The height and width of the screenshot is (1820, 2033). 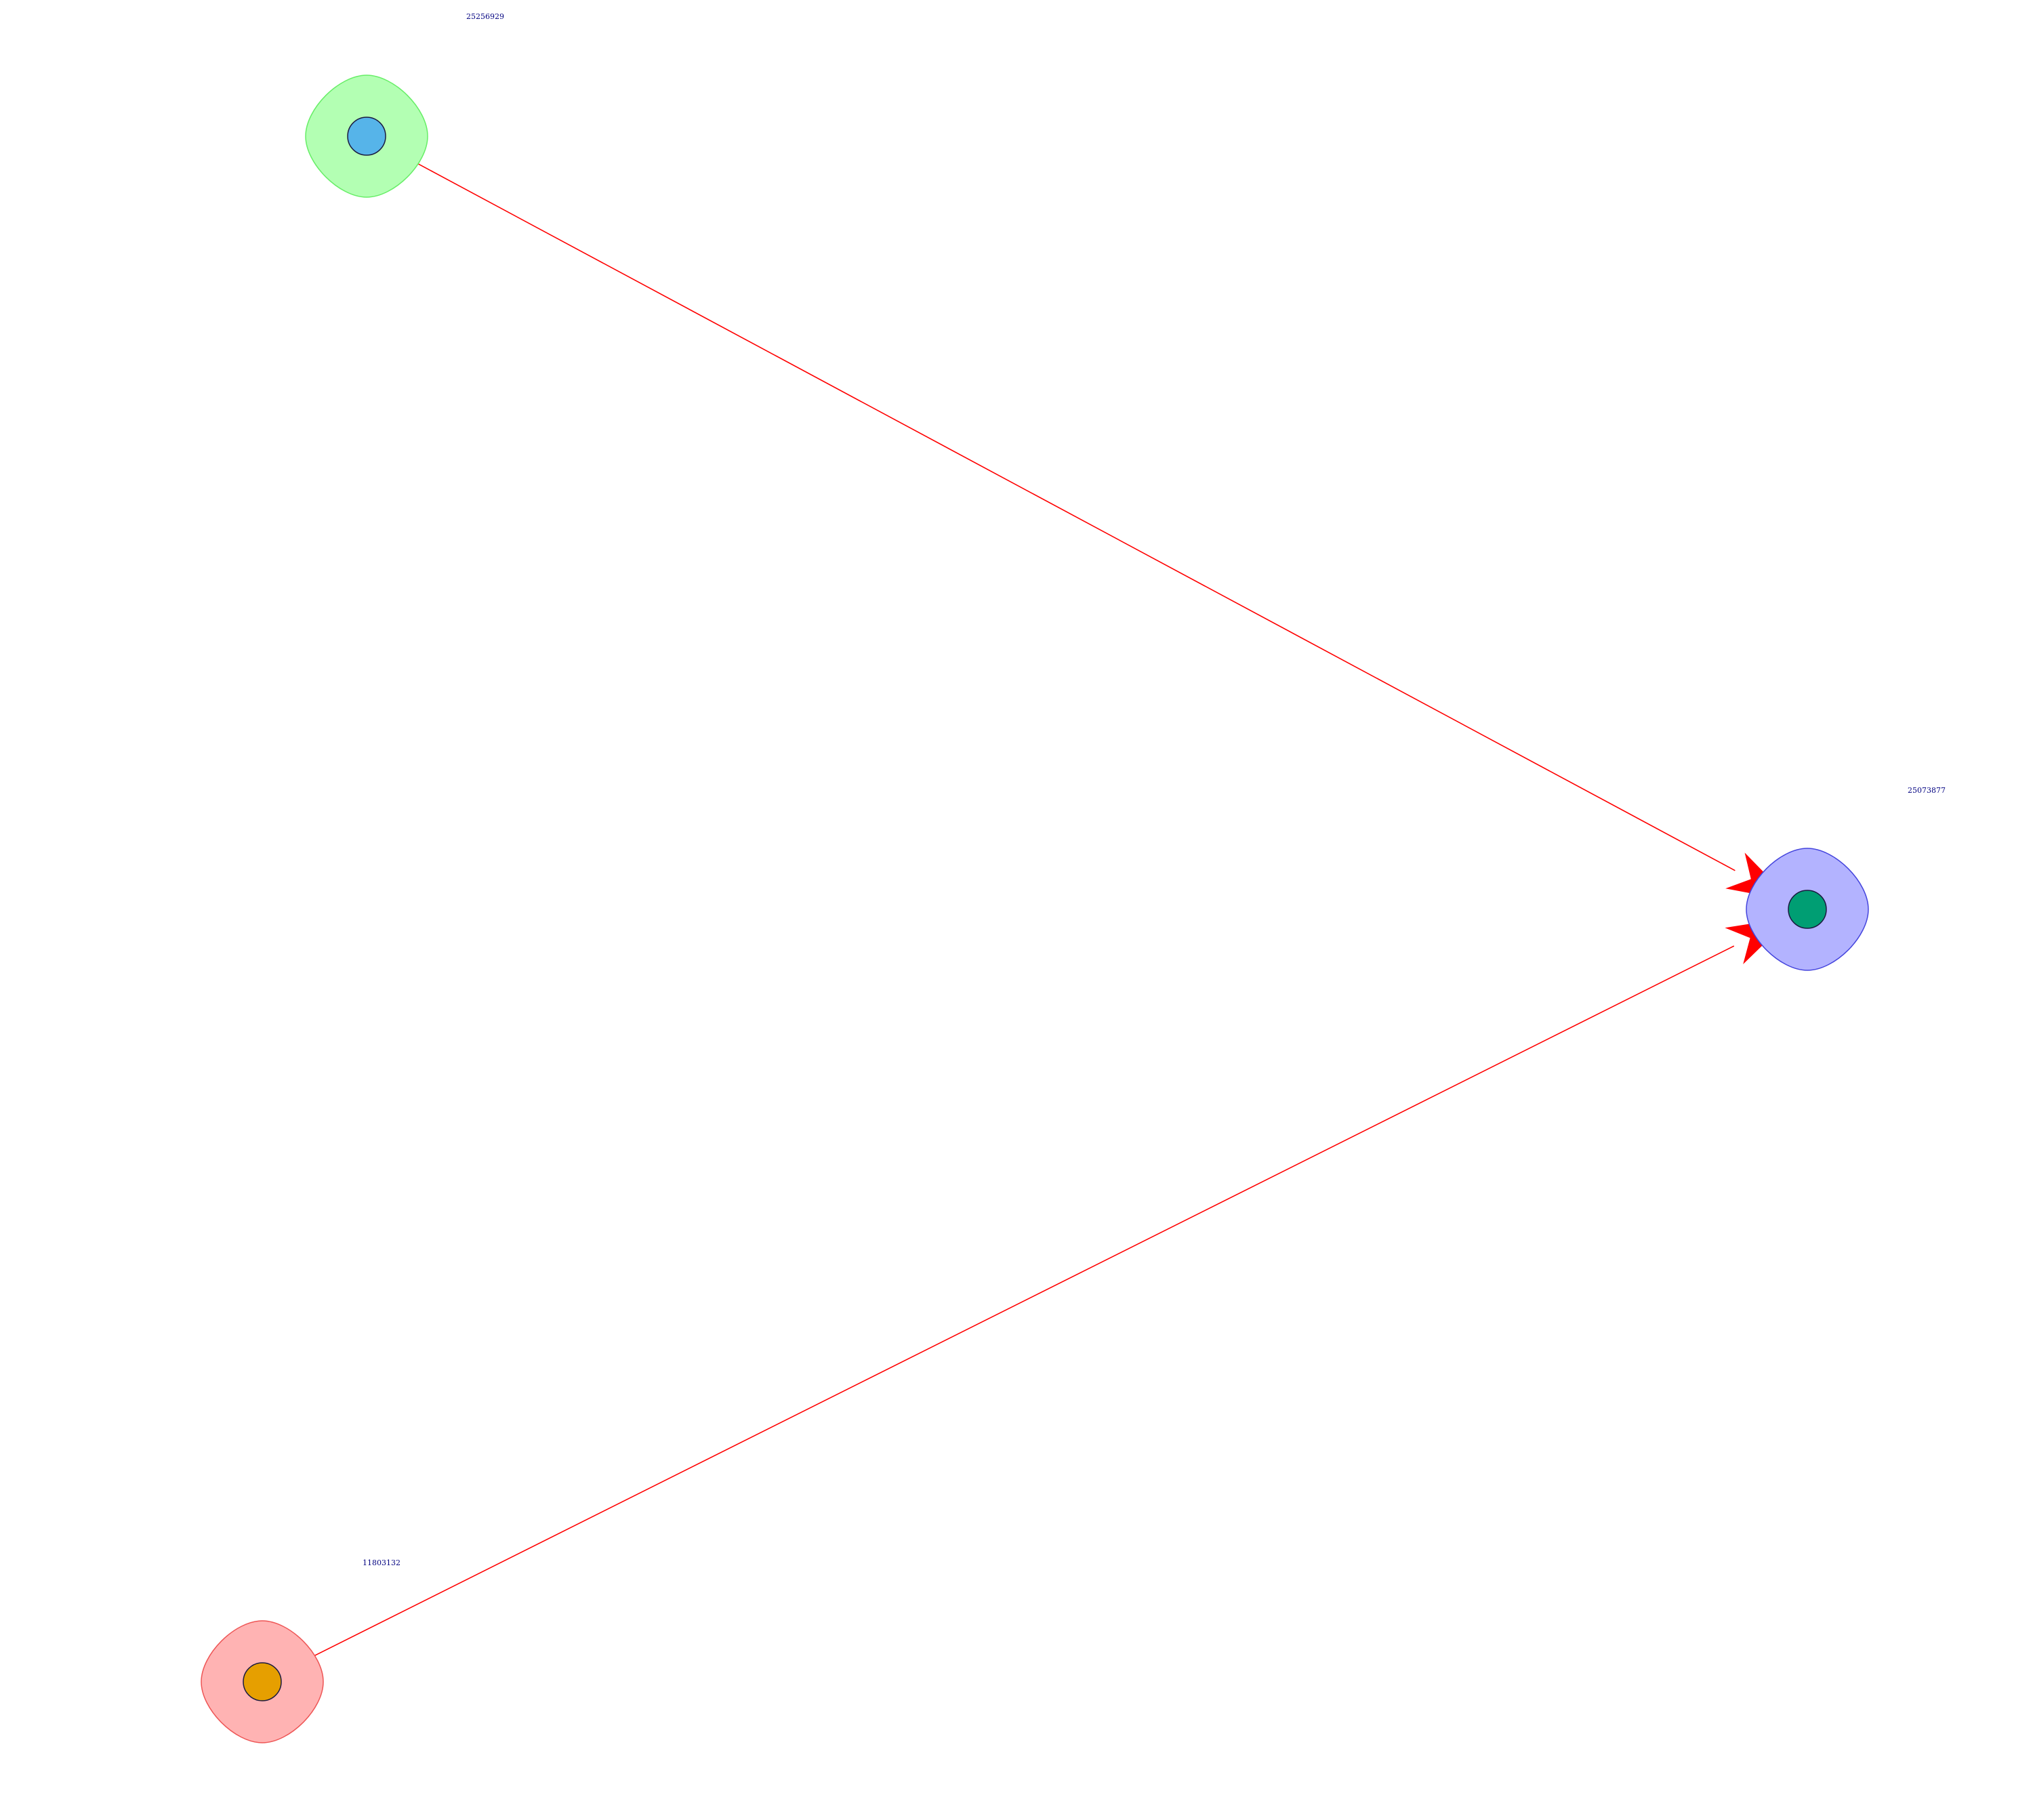 I want to click on node-label-11803132: 11803132, so click(x=382, y=1563).